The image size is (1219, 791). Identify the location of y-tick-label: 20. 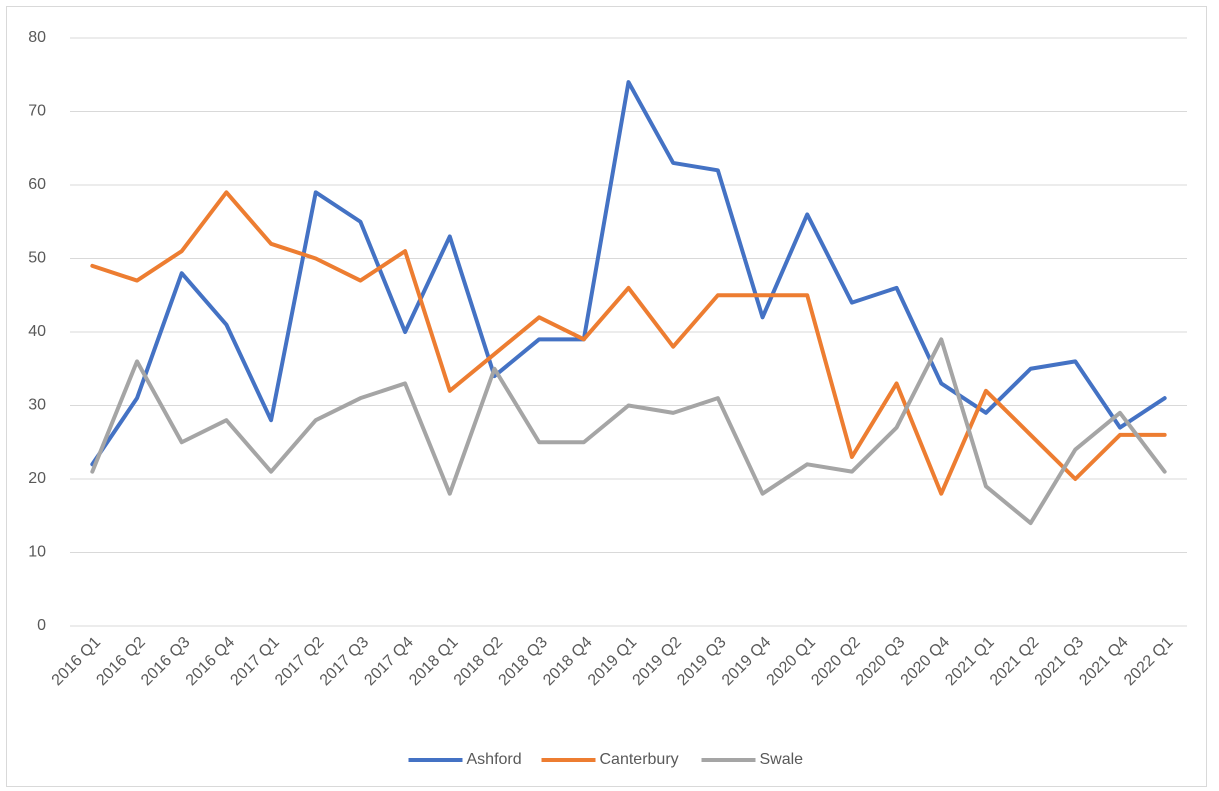
(37, 478).